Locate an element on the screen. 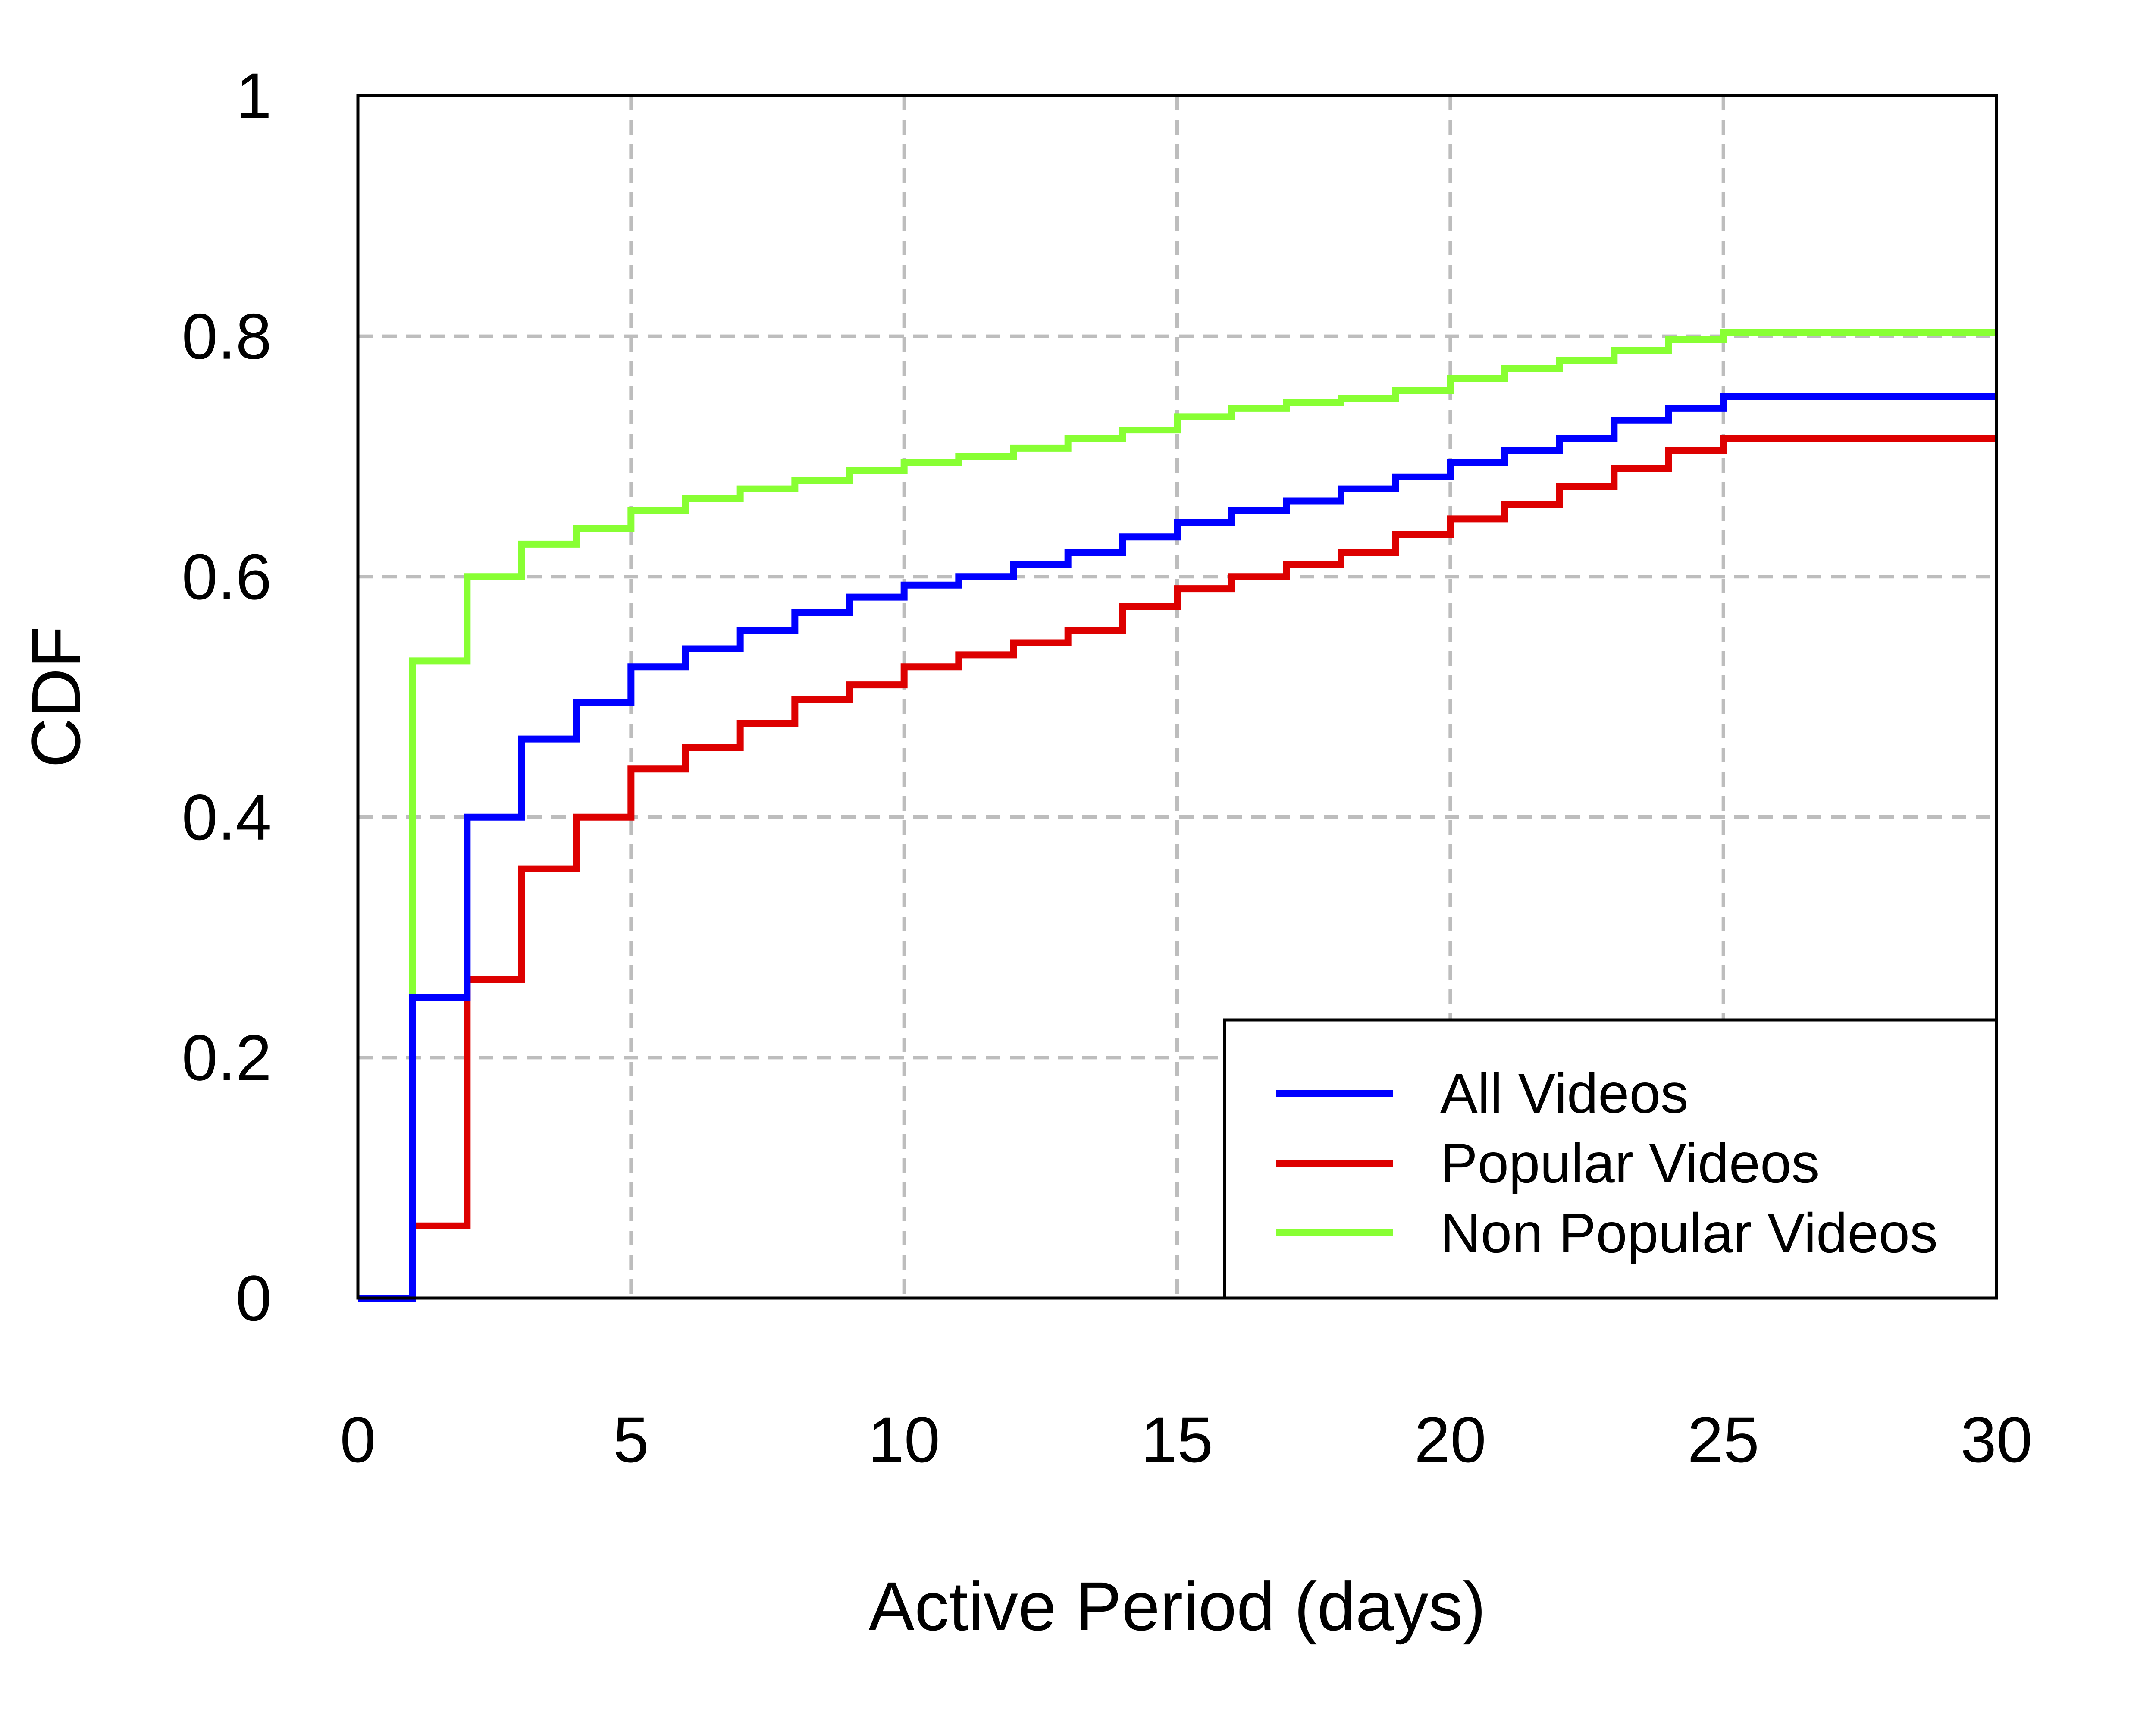  x-tick-label: 15 is located at coordinates (1177, 1440).